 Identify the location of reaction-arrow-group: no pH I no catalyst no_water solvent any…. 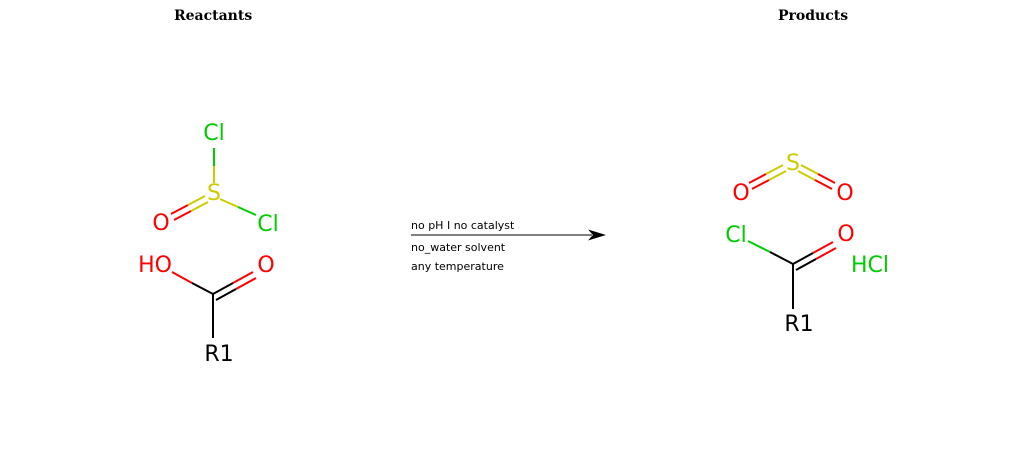
(508, 246).